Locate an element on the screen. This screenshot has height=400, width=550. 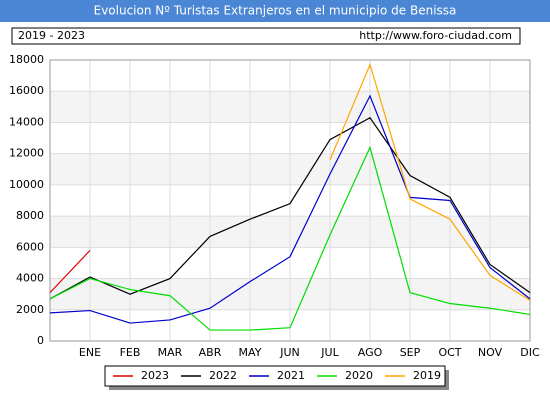
x-tick-label: NOV is located at coordinates (490, 352).